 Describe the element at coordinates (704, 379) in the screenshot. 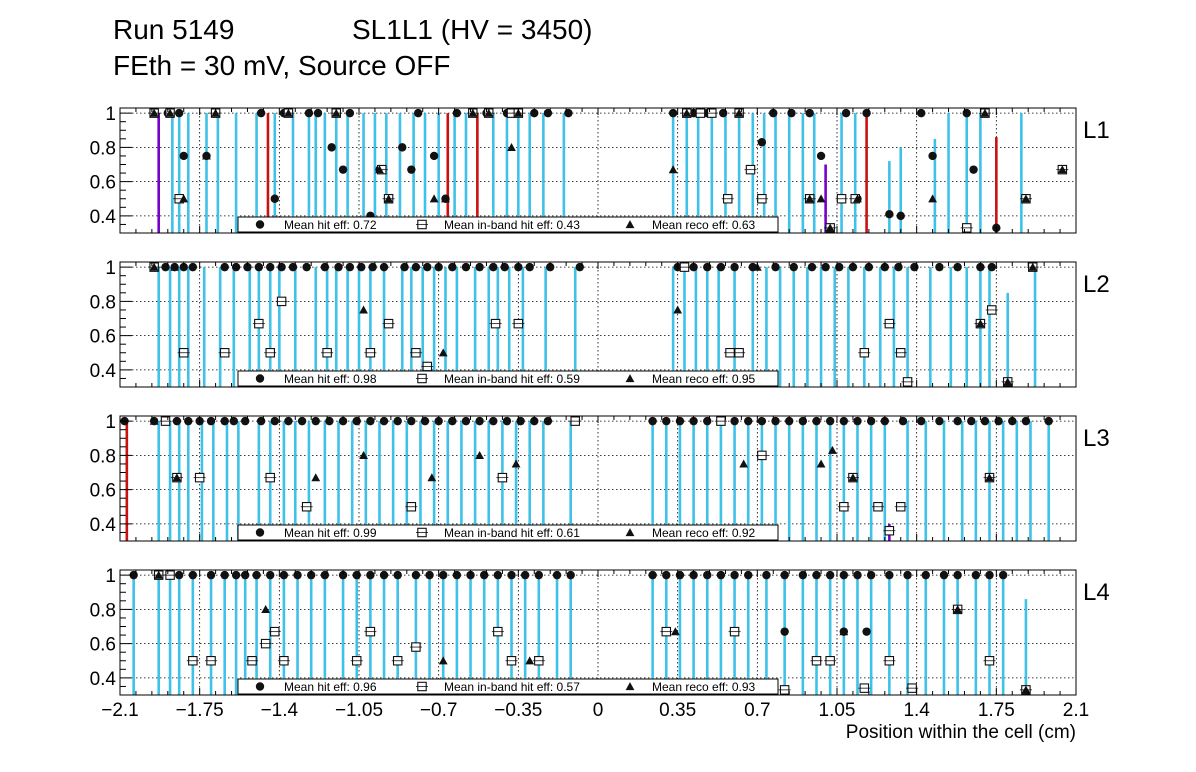

I see `legend-reco-text: Mean reco eff: 0.95` at that location.